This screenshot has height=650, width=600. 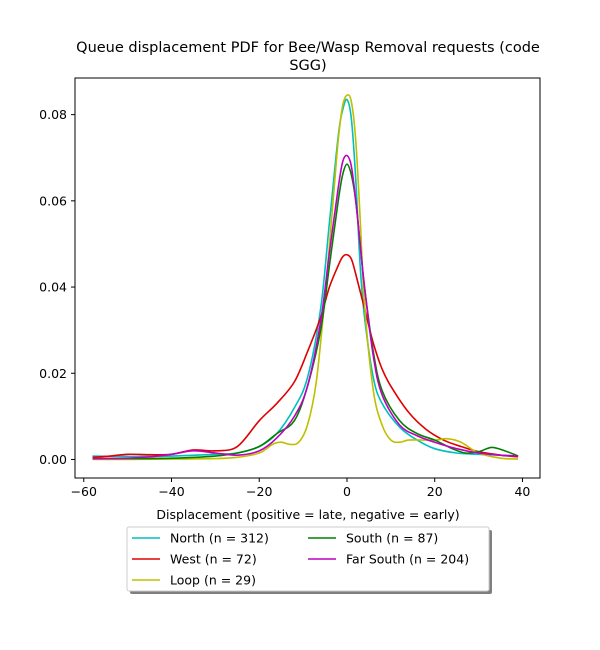 I want to click on chart-title-line2: SGG), so click(x=307, y=66).